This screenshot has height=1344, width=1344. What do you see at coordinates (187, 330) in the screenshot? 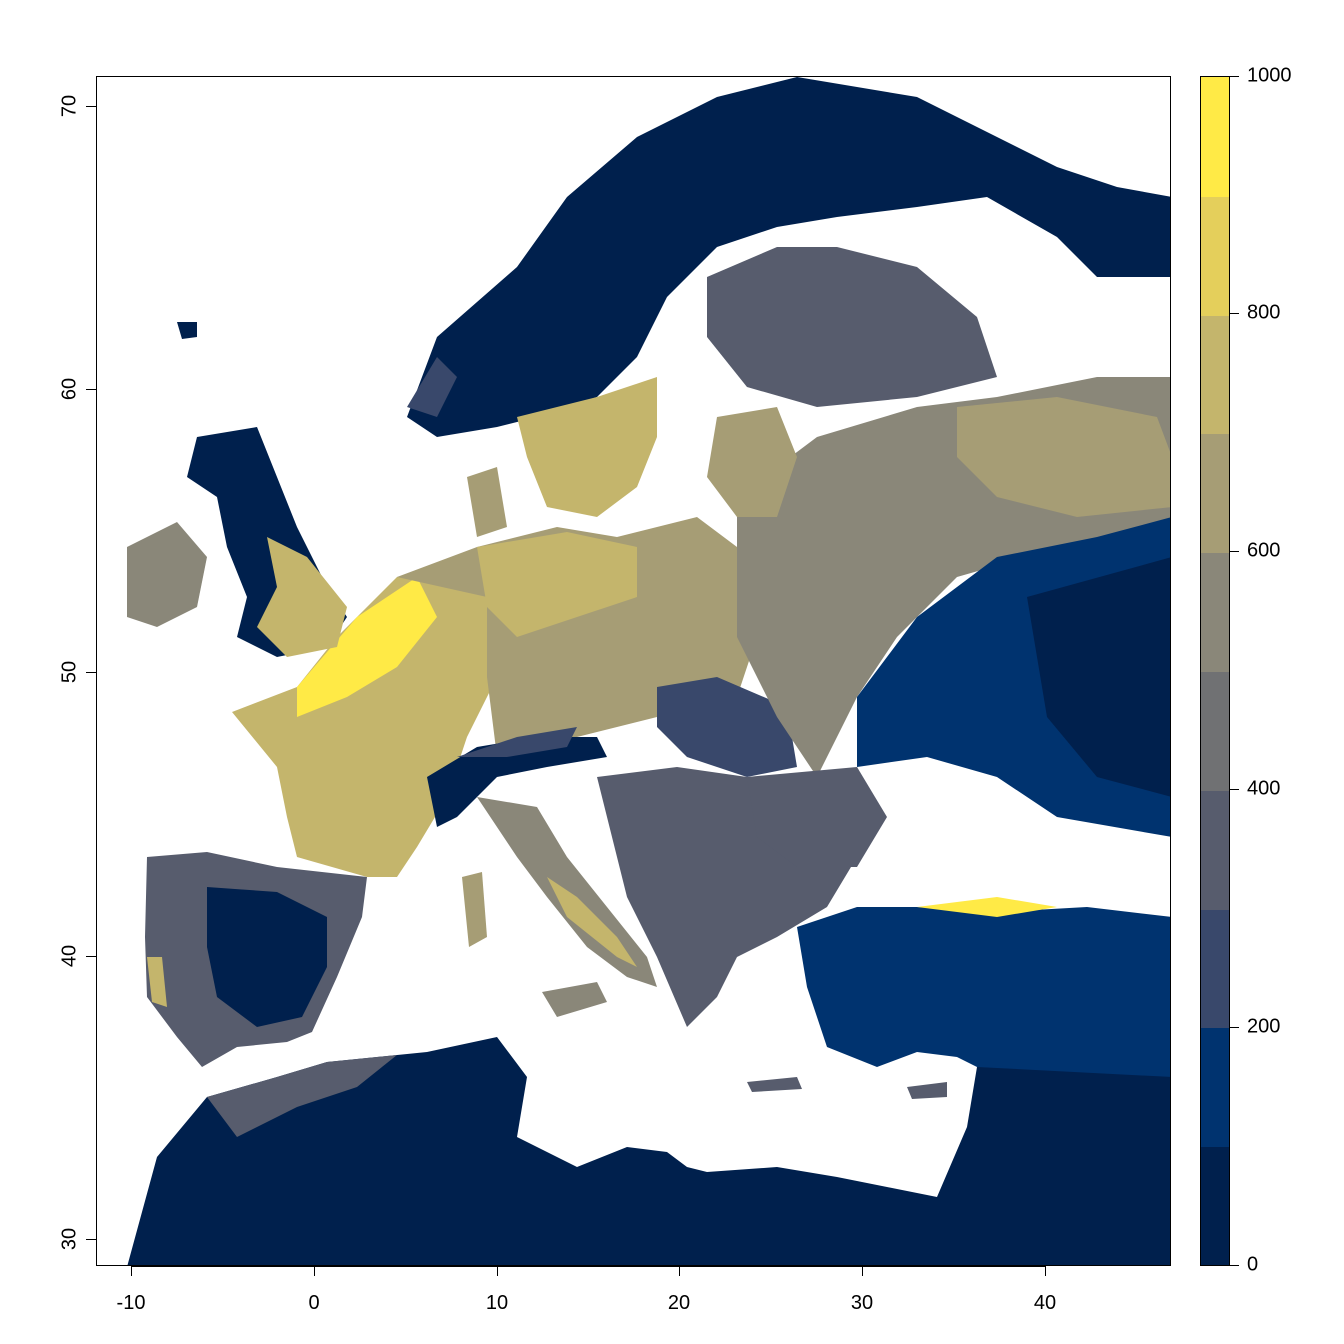
I see `region-faroe` at bounding box center [187, 330].